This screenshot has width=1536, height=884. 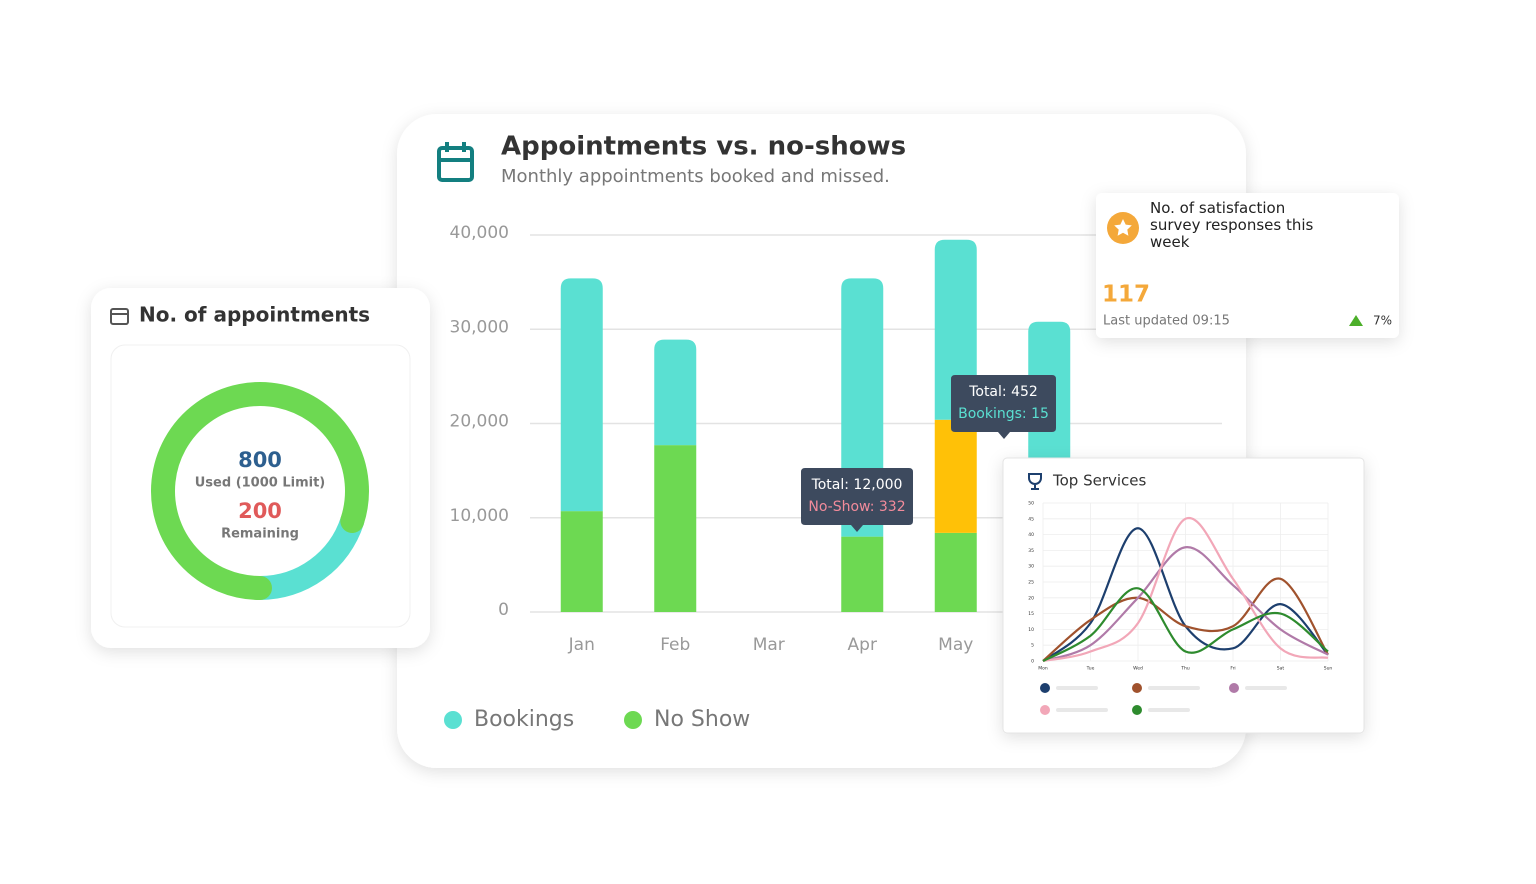 I want to click on survey-value: 117, so click(x=1126, y=295).